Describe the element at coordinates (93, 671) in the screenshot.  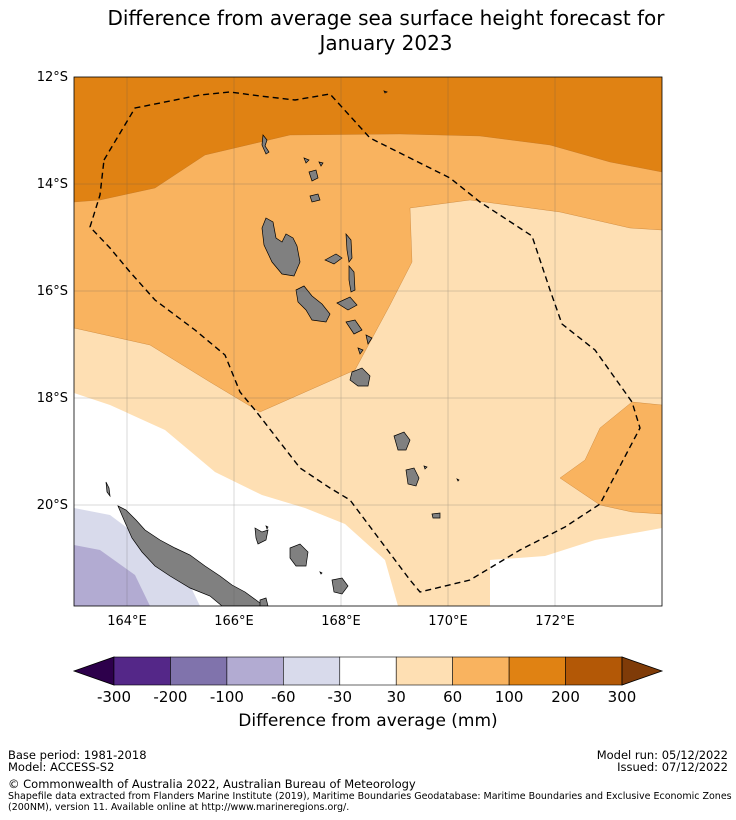
I see `colorbar-extend-low` at that location.